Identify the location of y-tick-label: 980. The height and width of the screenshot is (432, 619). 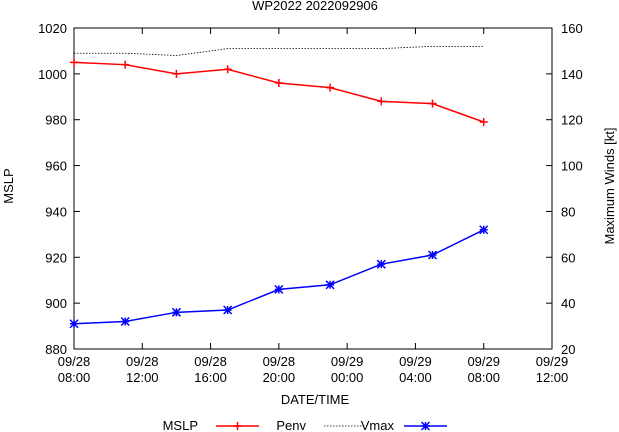
(56, 120).